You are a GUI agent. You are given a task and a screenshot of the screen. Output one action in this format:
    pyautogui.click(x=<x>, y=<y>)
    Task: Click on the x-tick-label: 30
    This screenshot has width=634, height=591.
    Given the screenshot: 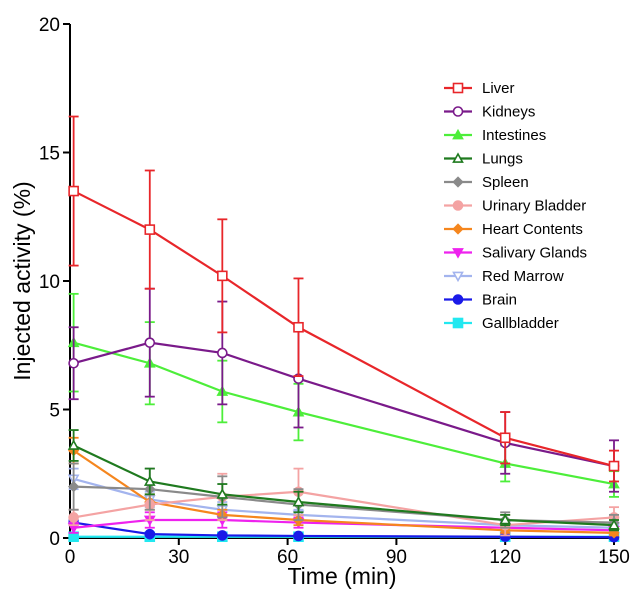 What is the action you would take?
    pyautogui.click(x=178, y=557)
    